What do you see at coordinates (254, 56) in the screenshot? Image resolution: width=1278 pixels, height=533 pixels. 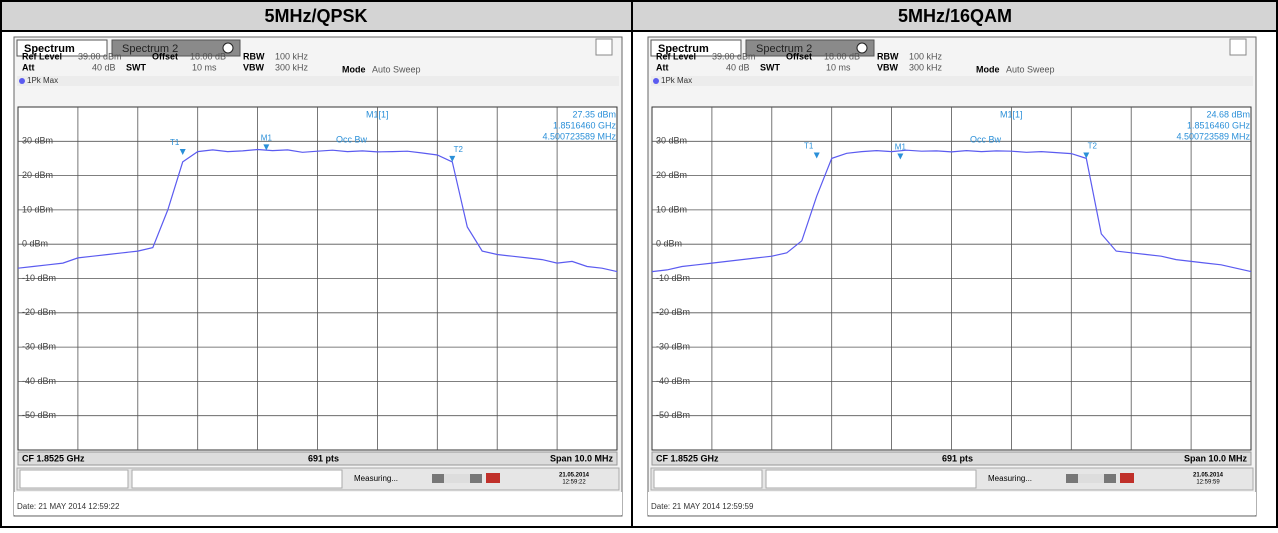 I see `setting-label: RBW` at bounding box center [254, 56].